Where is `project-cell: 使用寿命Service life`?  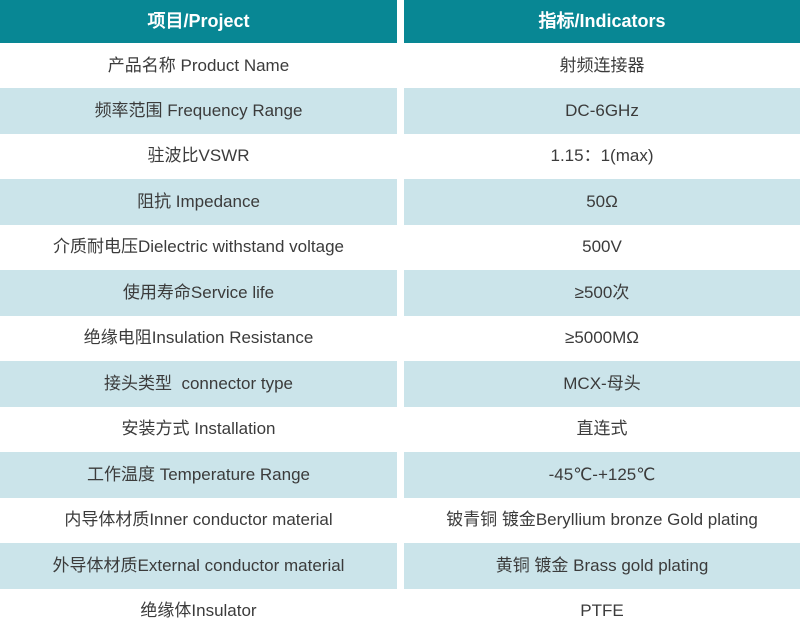
project-cell: 使用寿命Service life is located at coordinates (202, 293).